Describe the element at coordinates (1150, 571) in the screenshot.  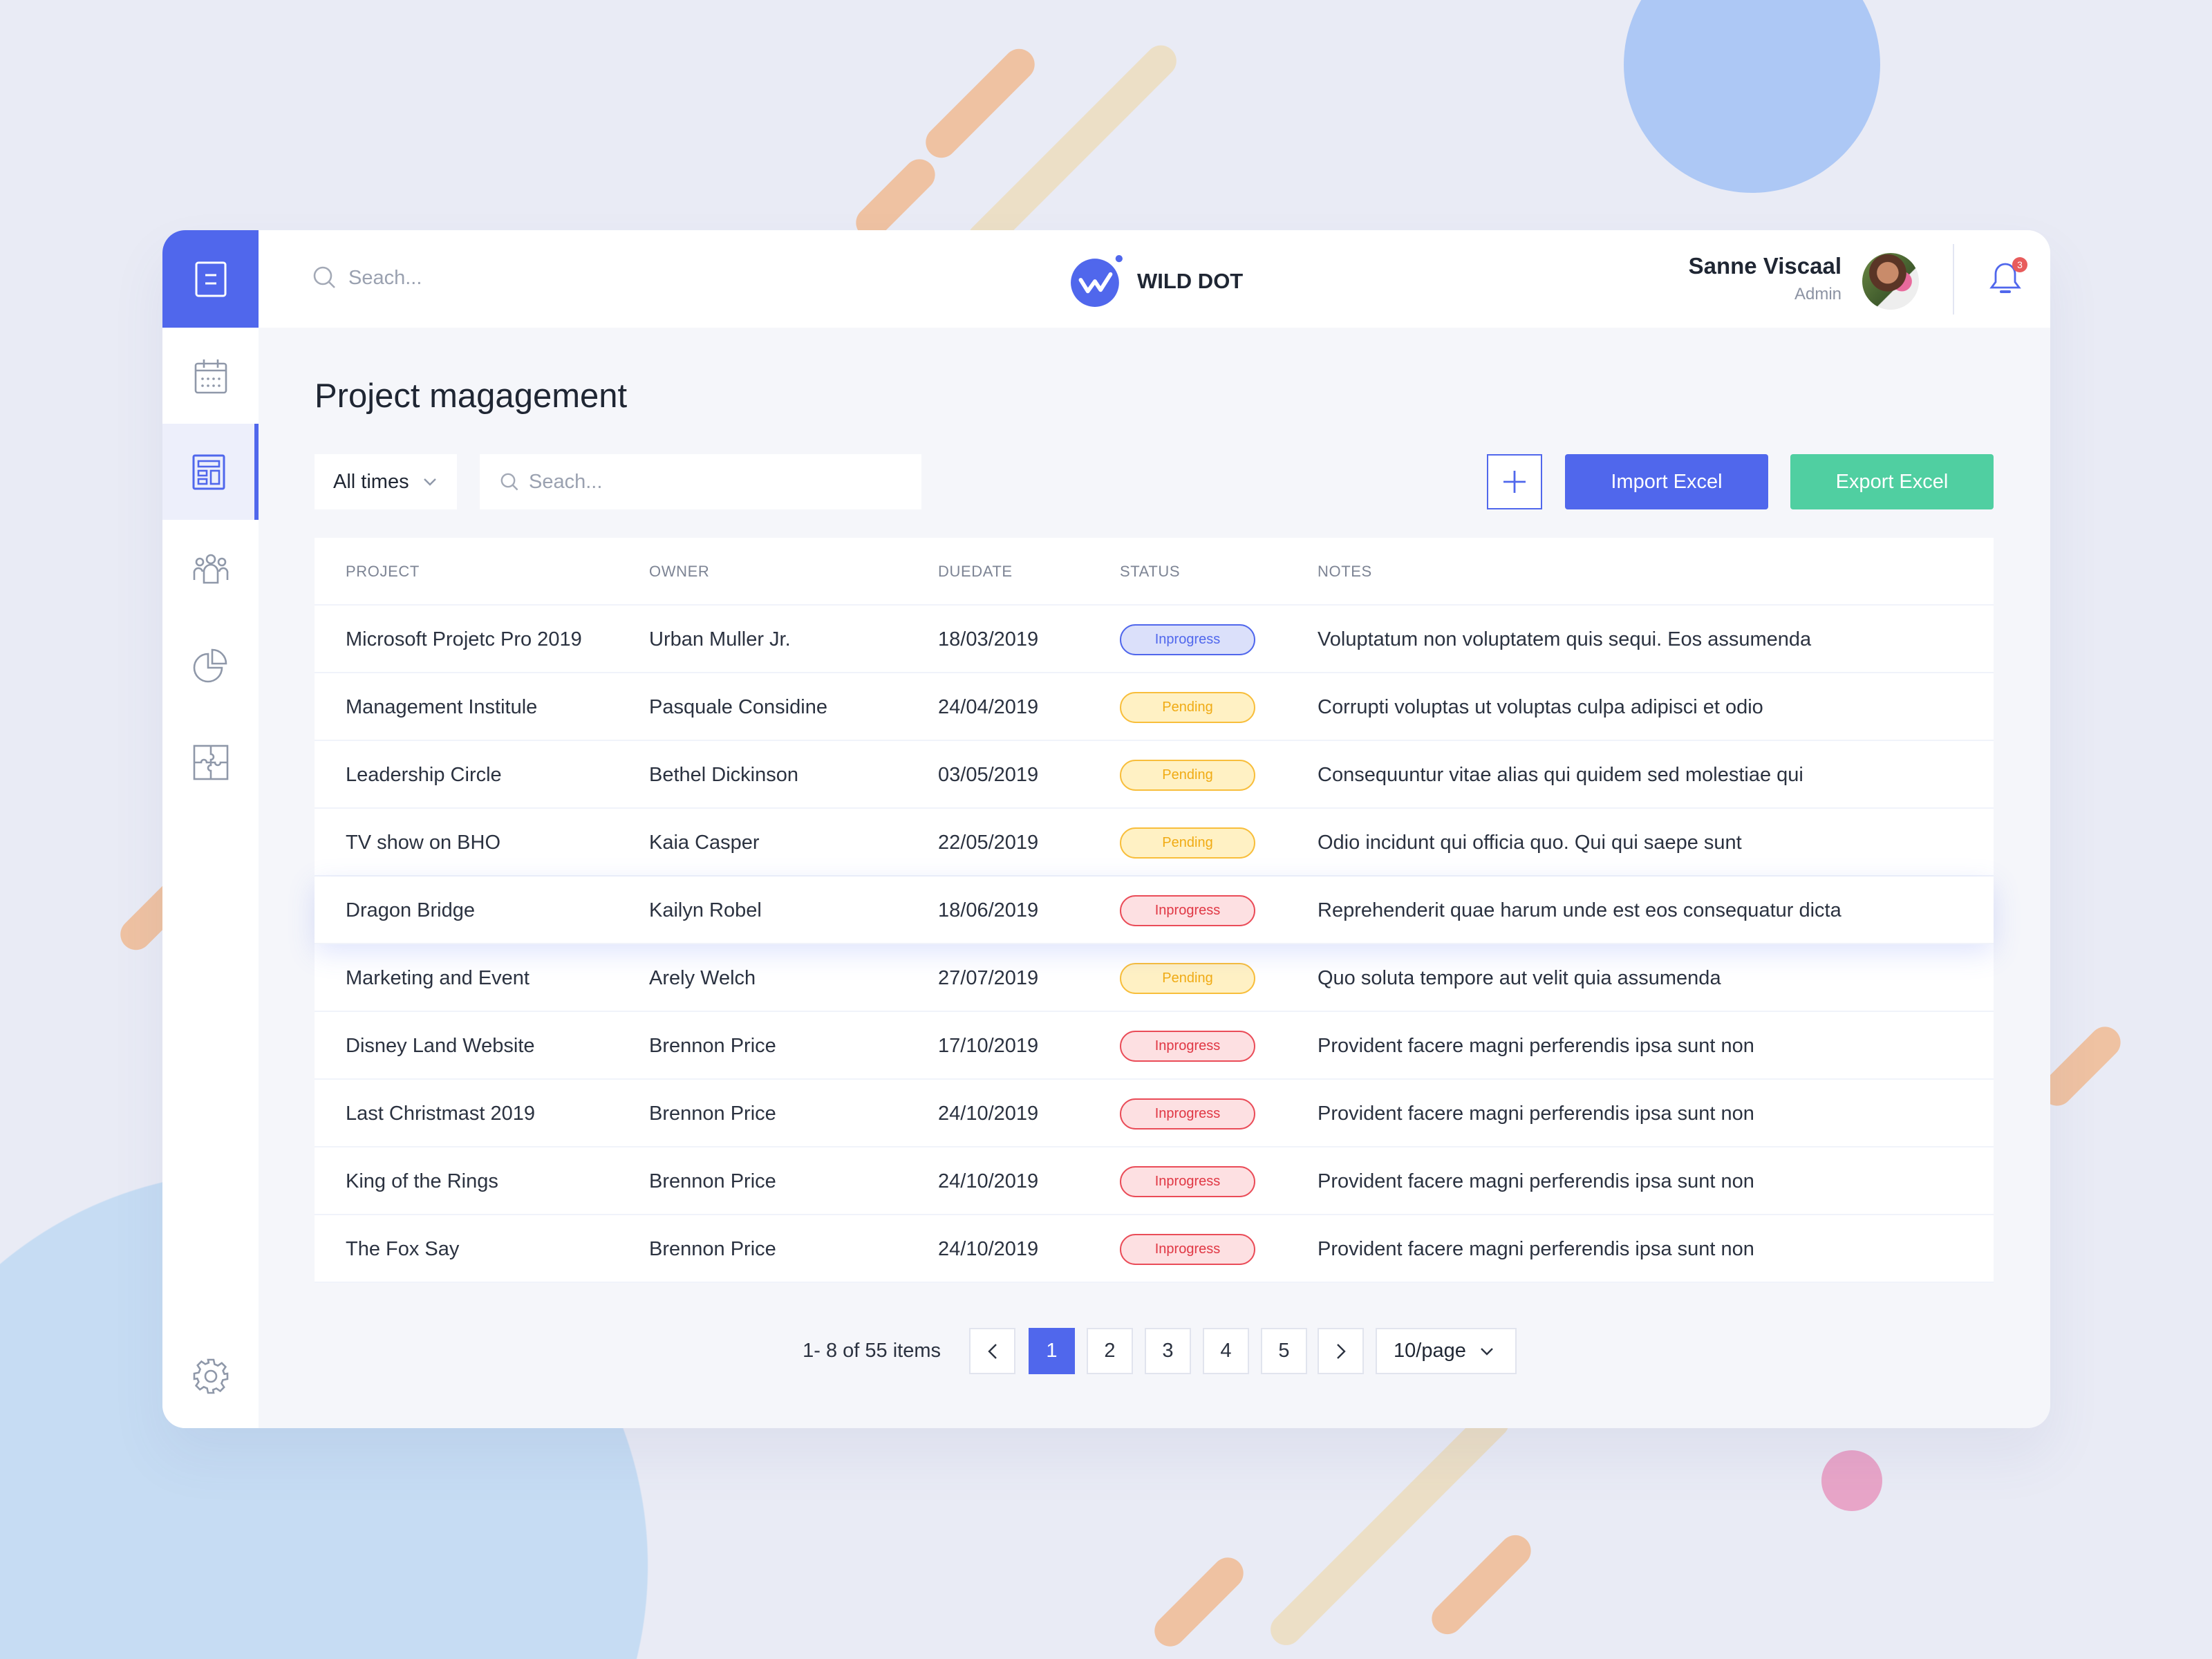
I see `column-header-status: STATUS` at that location.